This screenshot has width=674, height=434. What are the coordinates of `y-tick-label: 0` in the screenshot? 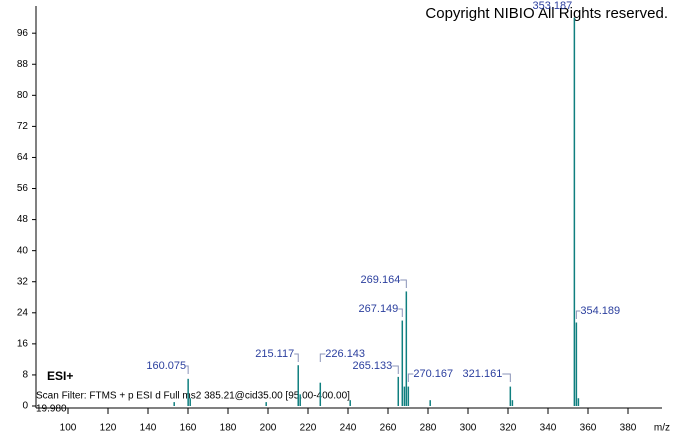 It's located at (25, 406).